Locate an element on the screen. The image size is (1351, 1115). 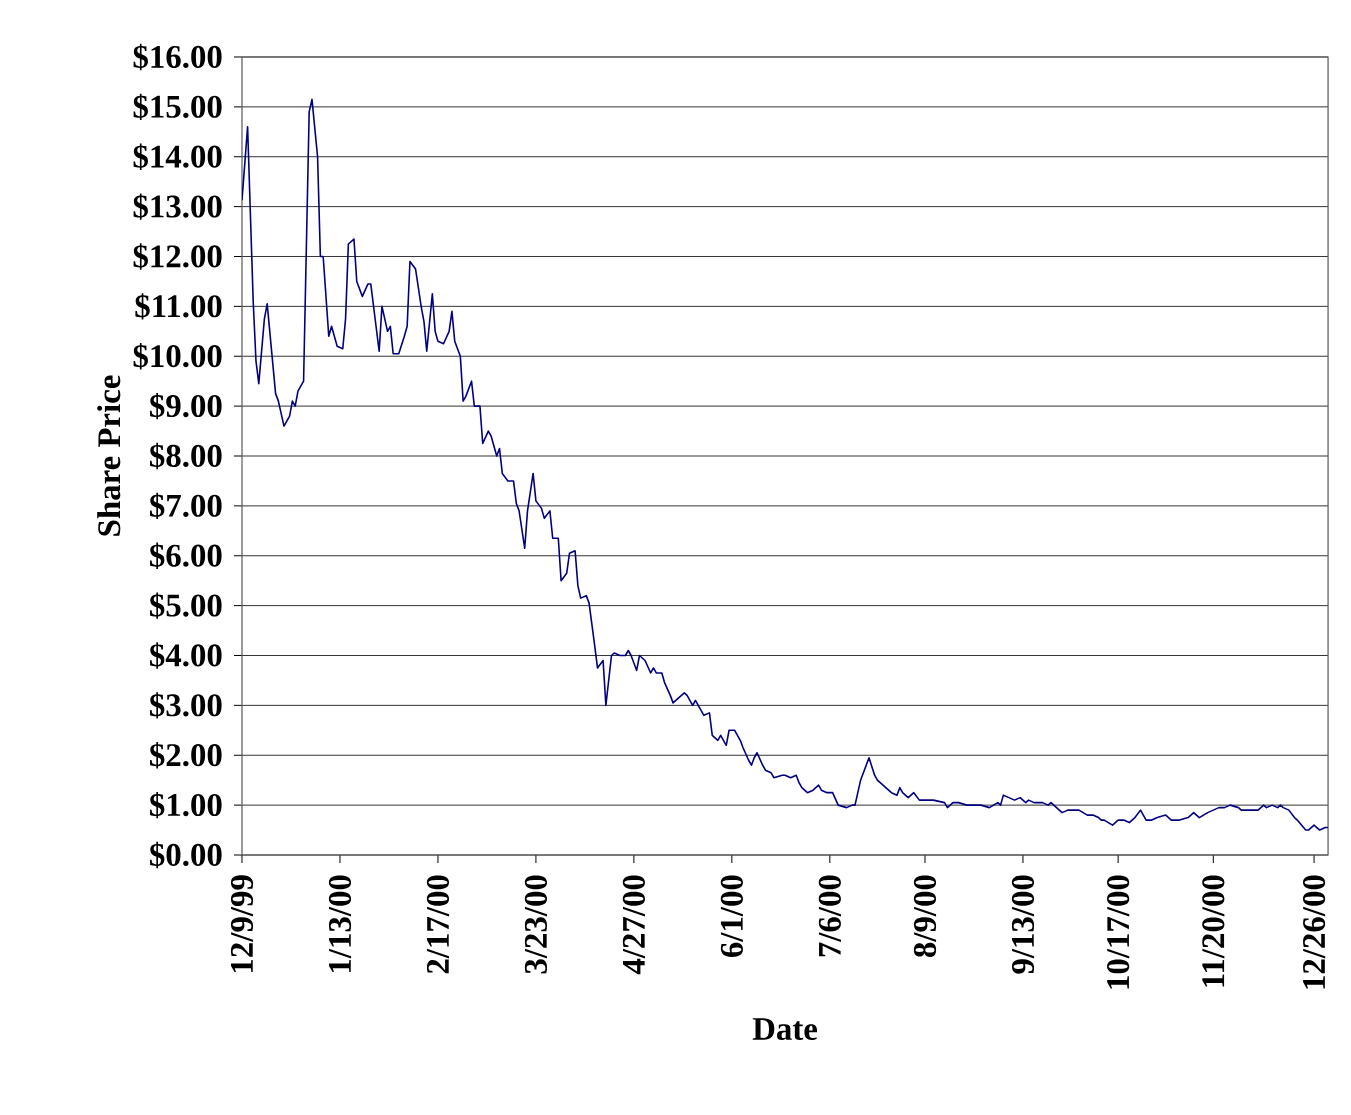
y-tick-label: $1.00 is located at coordinates (186, 805).